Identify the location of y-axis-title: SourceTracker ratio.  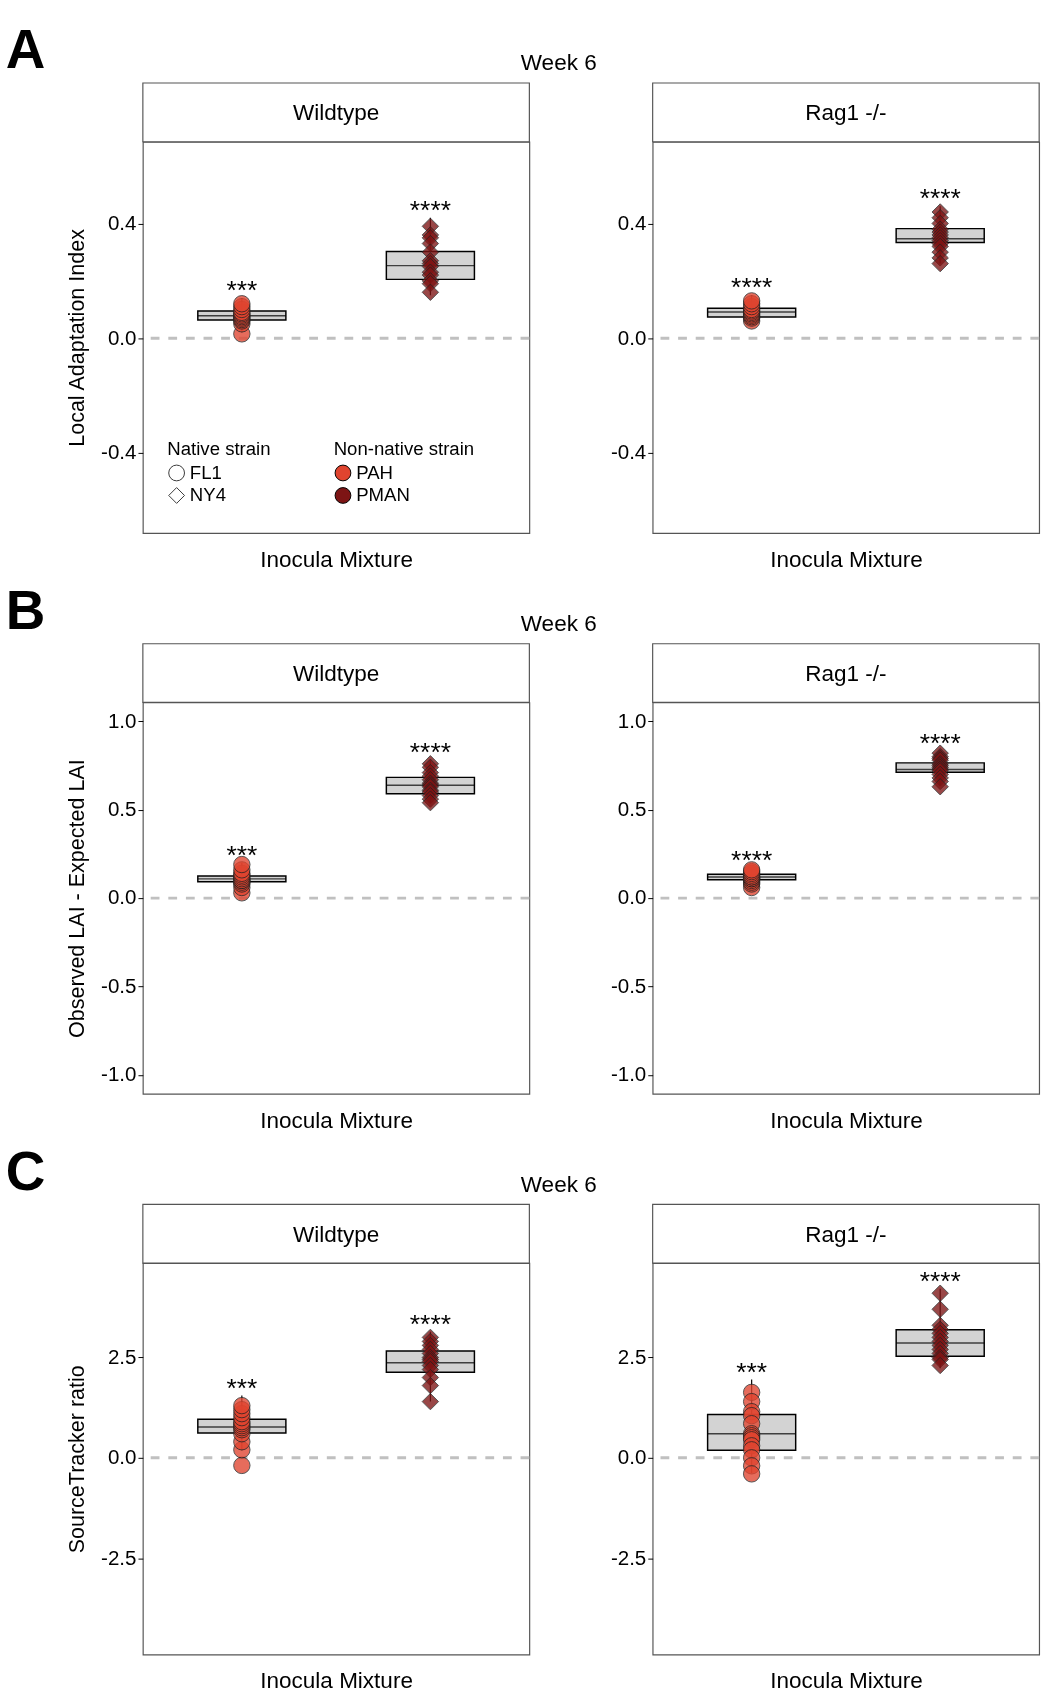
(77, 1459).